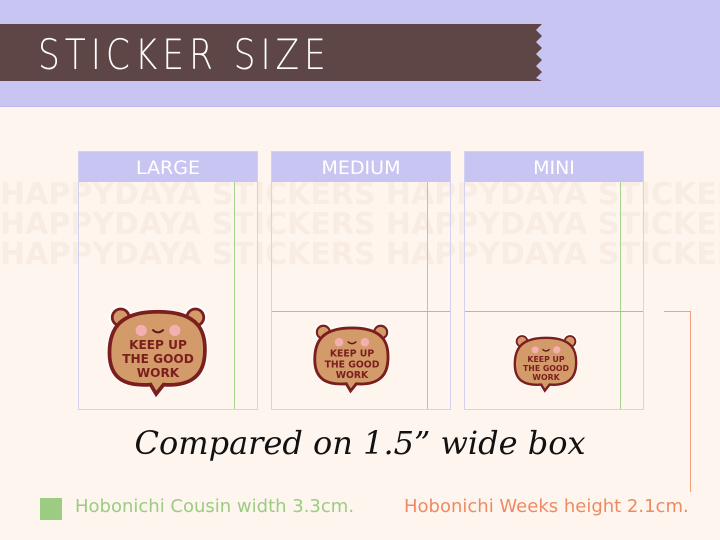  What do you see at coordinates (215, 506) in the screenshot?
I see `legend-cousin: Hobonichi Cousin width 3.3cm.` at bounding box center [215, 506].